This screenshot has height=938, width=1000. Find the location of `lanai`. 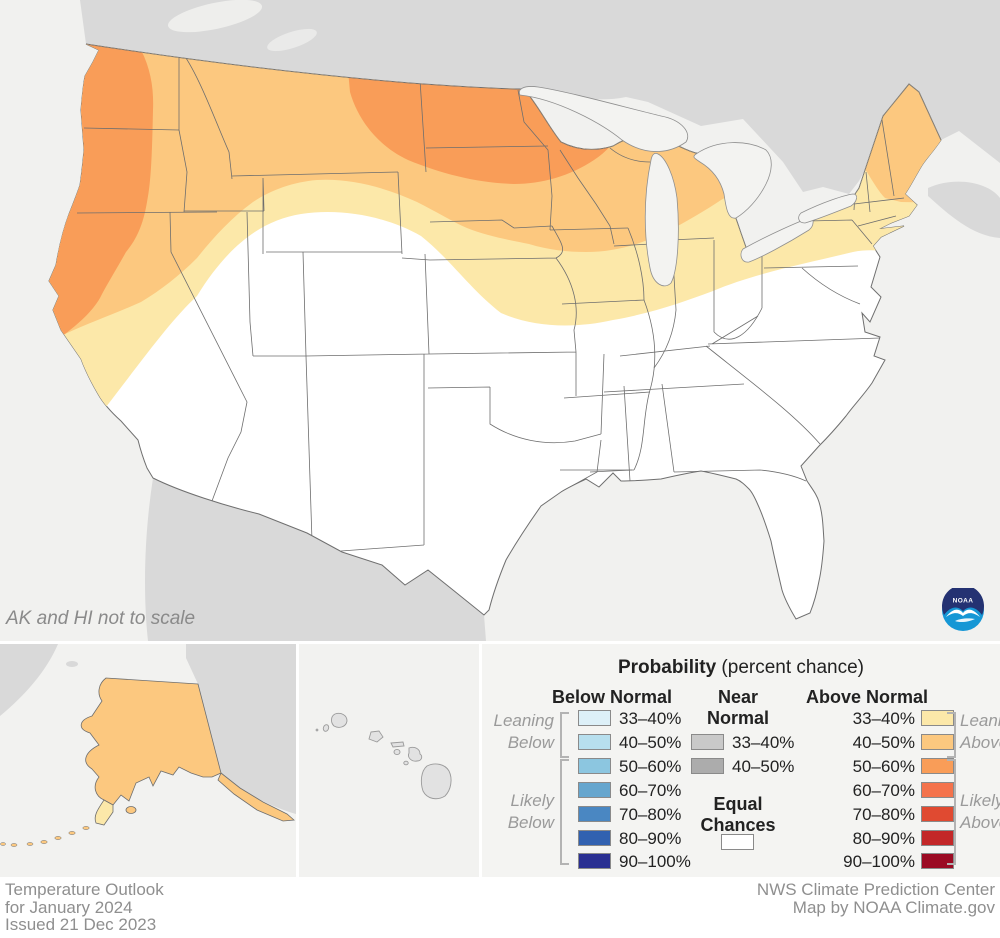

lanai is located at coordinates (397, 752).